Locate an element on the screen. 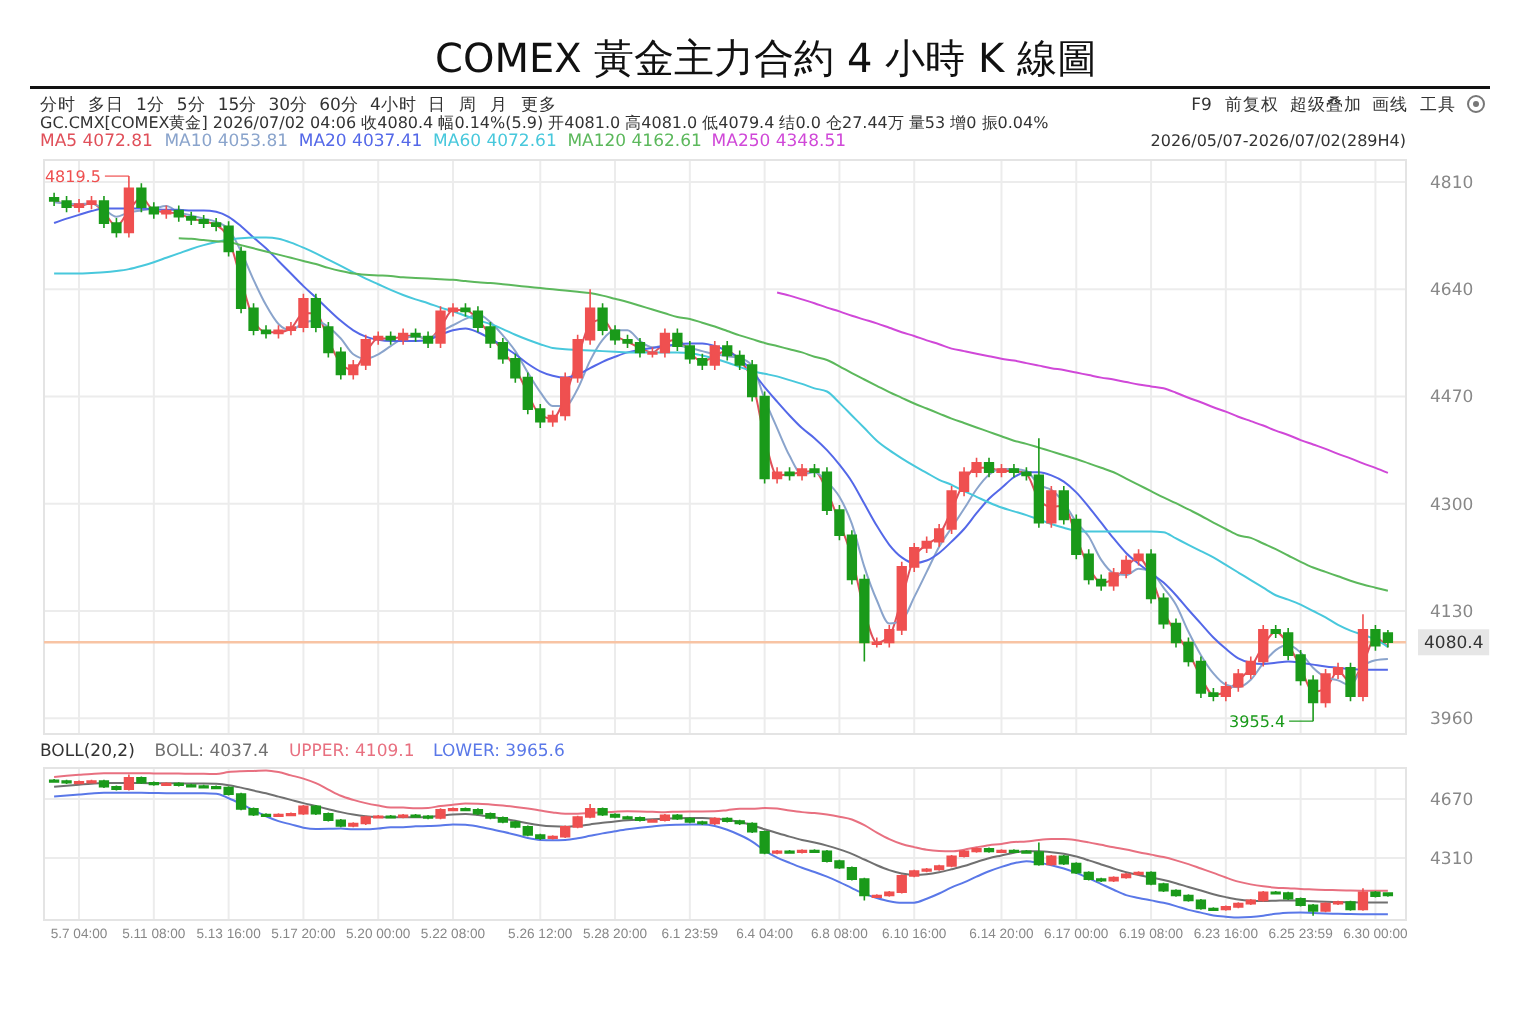 This screenshot has width=1532, height=1030. text: MA10 4053.81 is located at coordinates (226, 142).